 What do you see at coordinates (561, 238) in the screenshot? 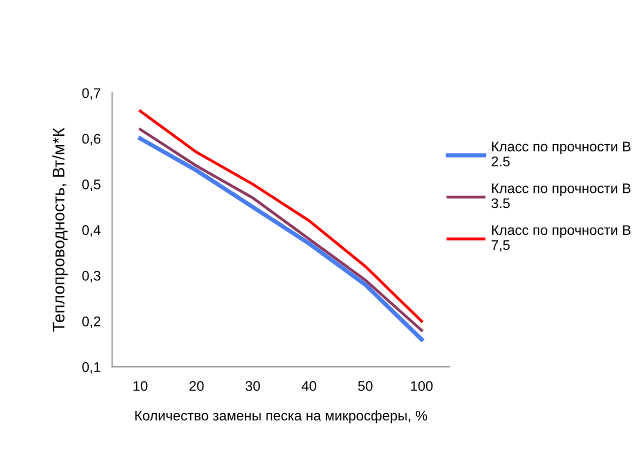
I see `legend-label: Класс по прочности В 7,5` at bounding box center [561, 238].